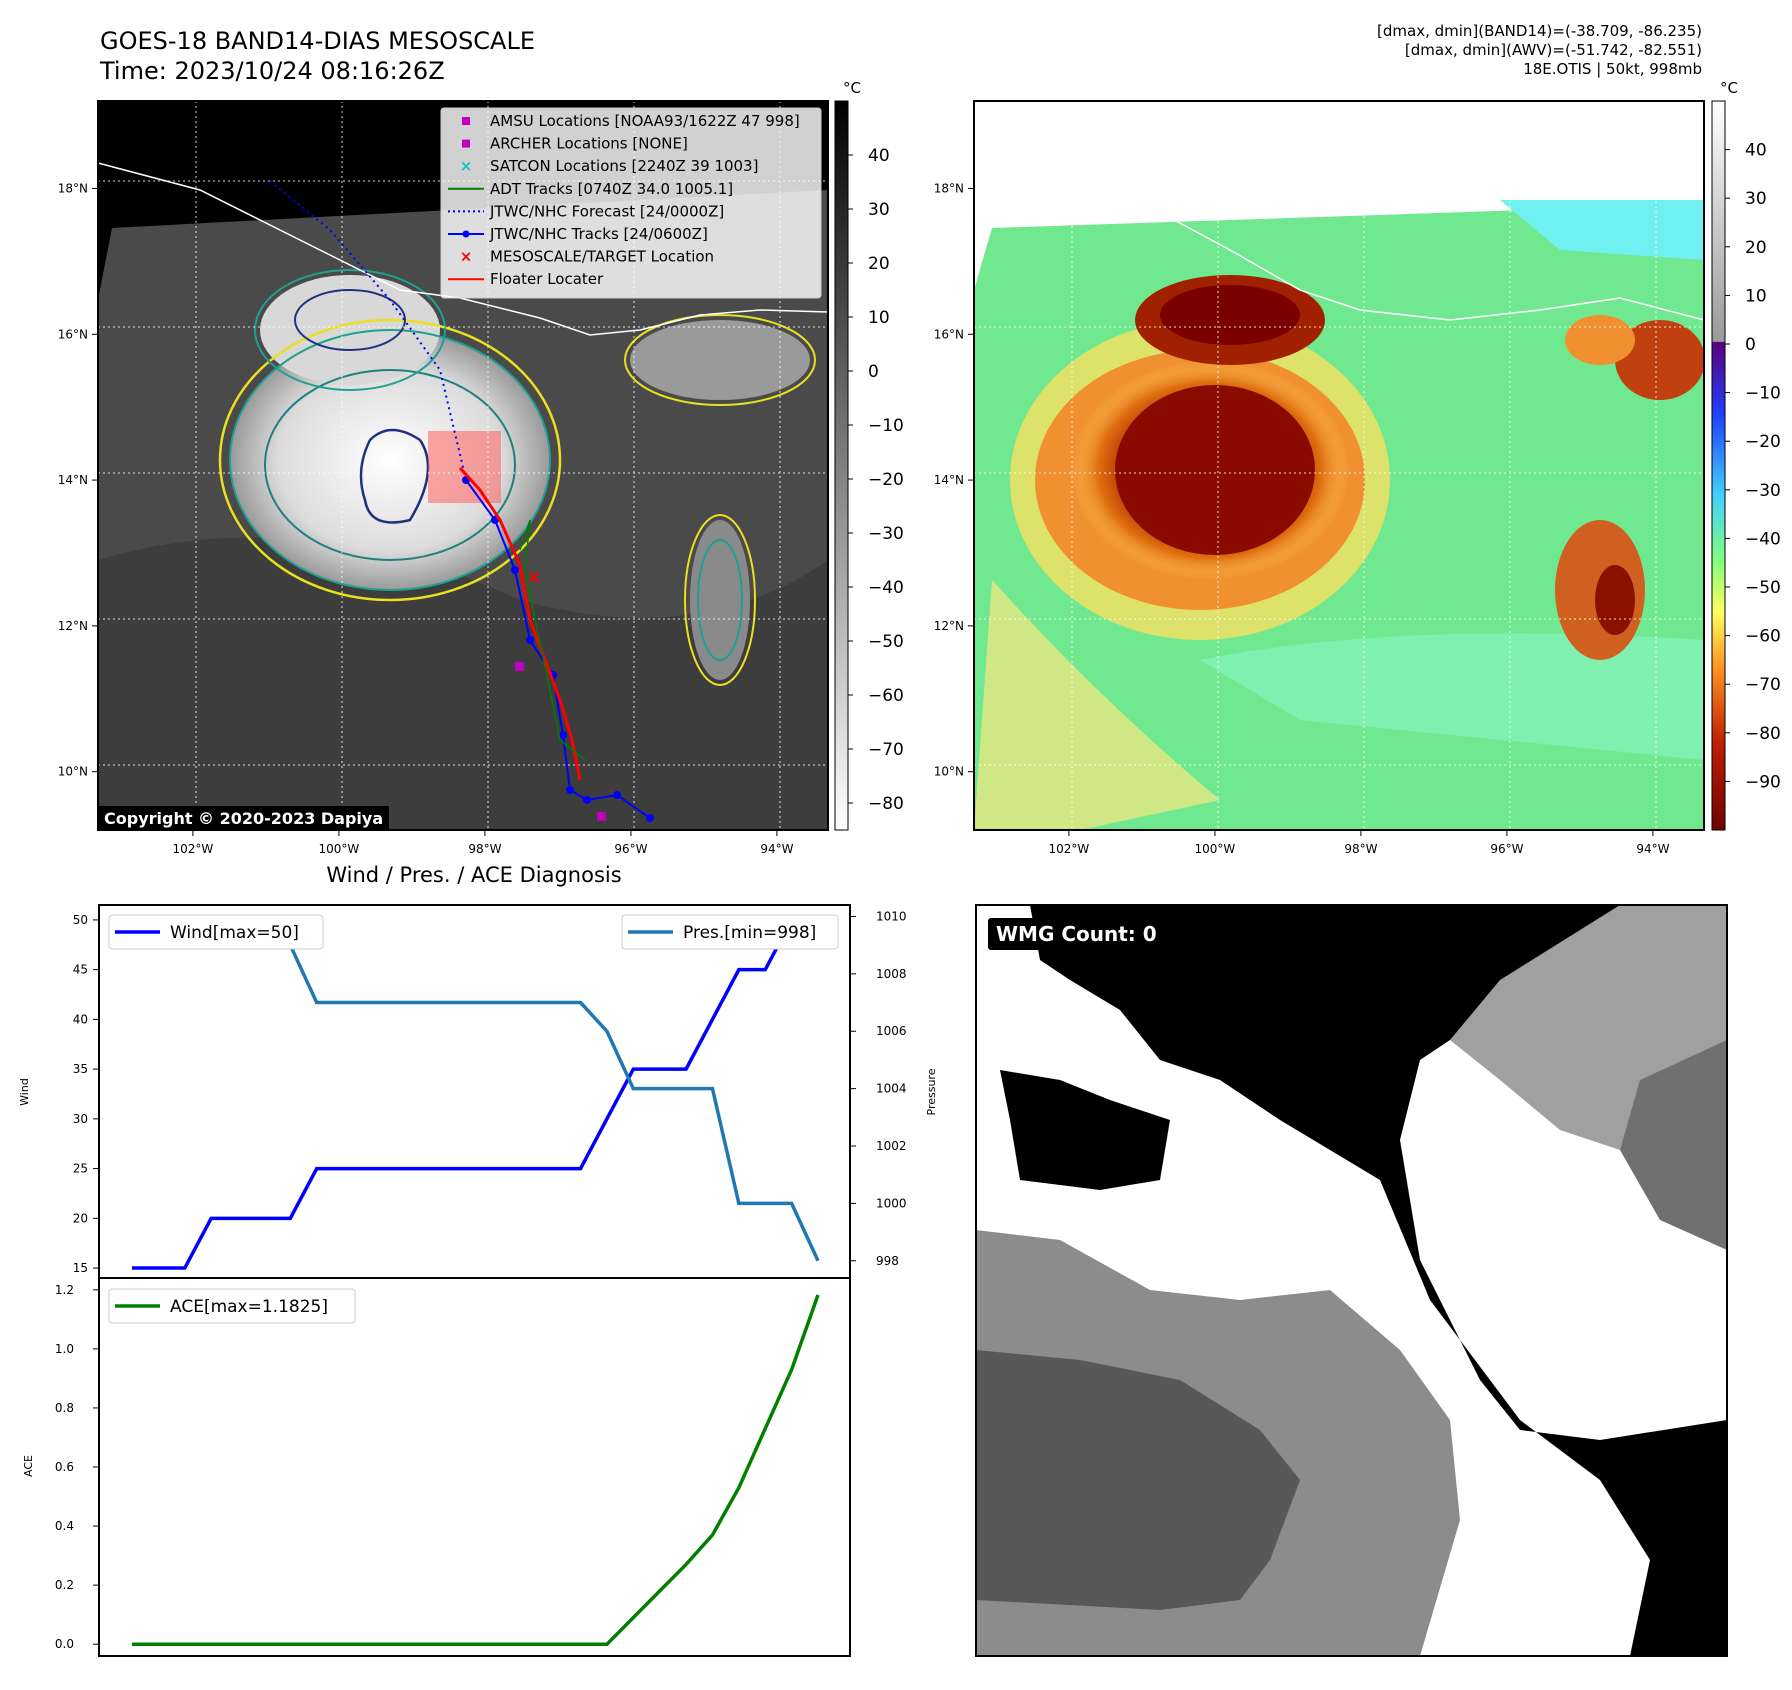 Image resolution: width=1792 pixels, height=1690 pixels. I want to click on wind-tick-label: 35, so click(80, 1069).